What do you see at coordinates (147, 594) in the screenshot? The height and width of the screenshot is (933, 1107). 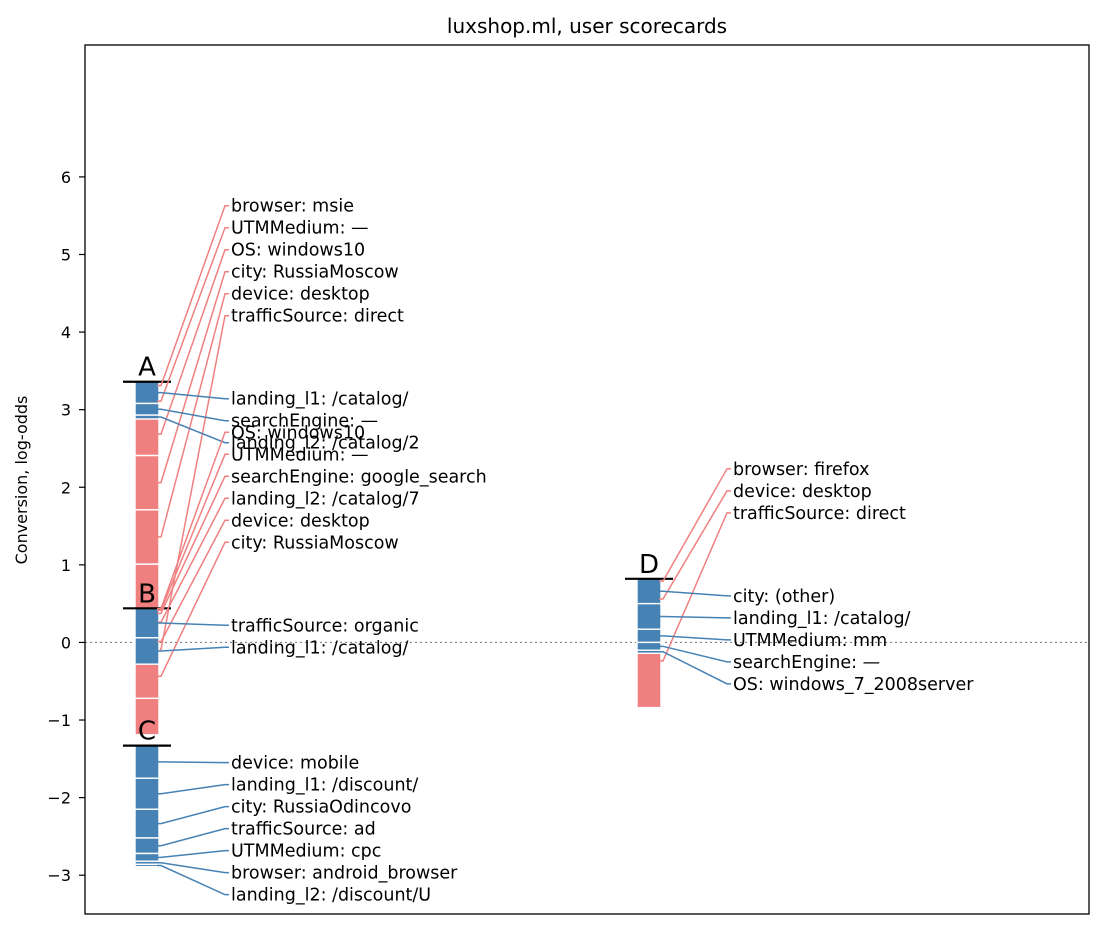 I see `scorecard-letter: B` at bounding box center [147, 594].